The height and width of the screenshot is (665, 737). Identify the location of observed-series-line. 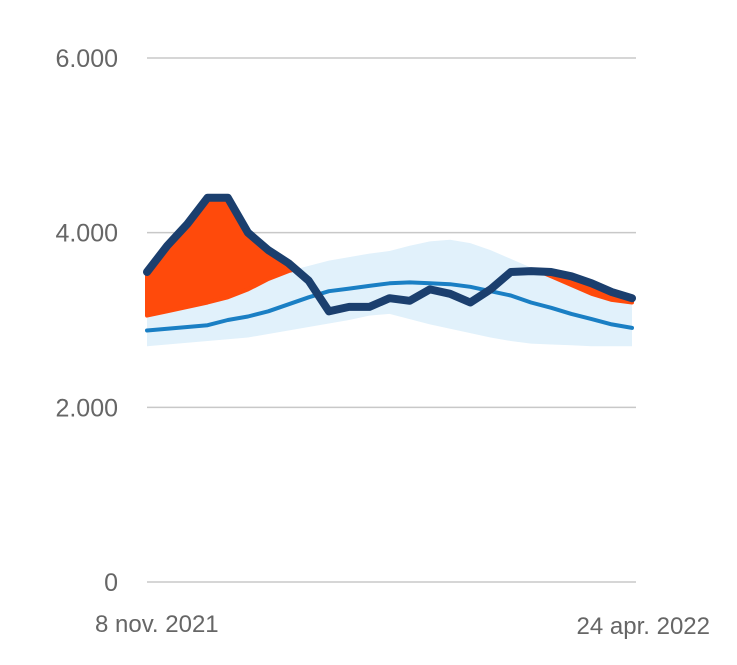
(389, 254).